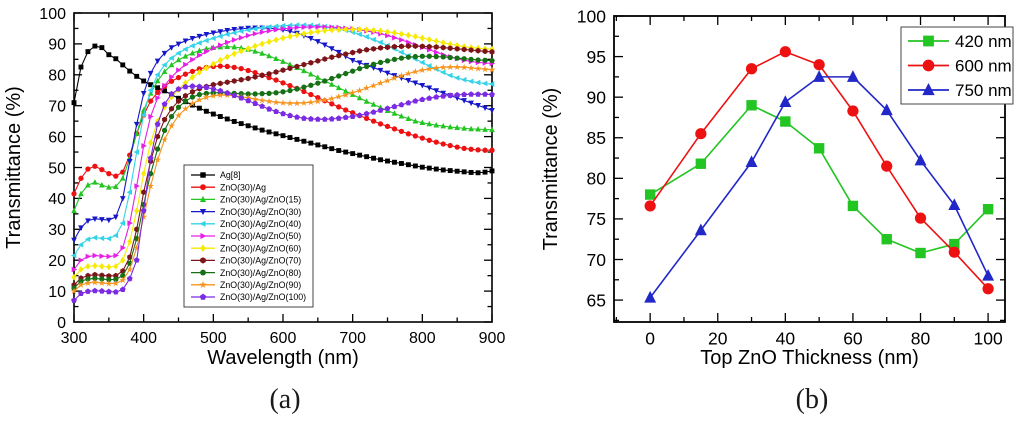  I want to click on legend-label: 750 nm, so click(983, 90).